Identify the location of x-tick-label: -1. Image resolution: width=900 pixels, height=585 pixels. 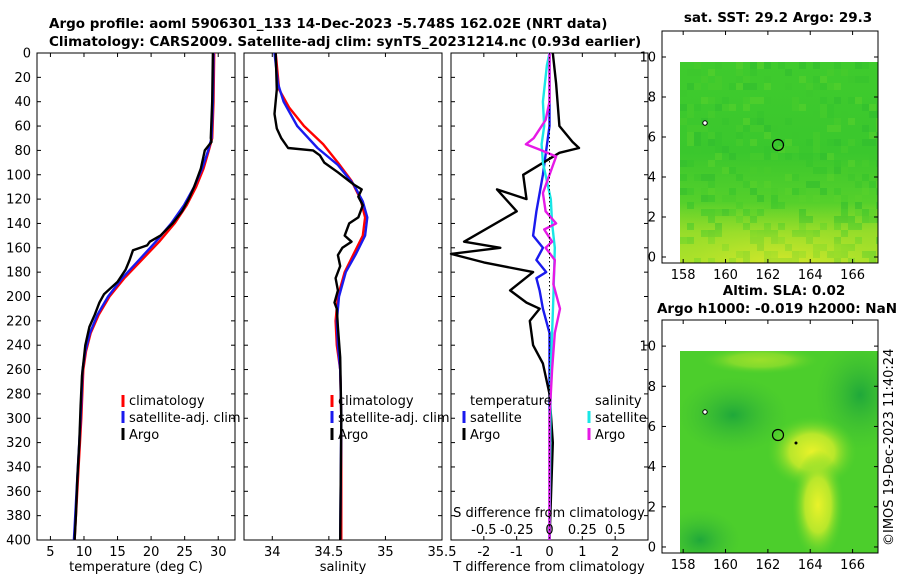
(516, 552).